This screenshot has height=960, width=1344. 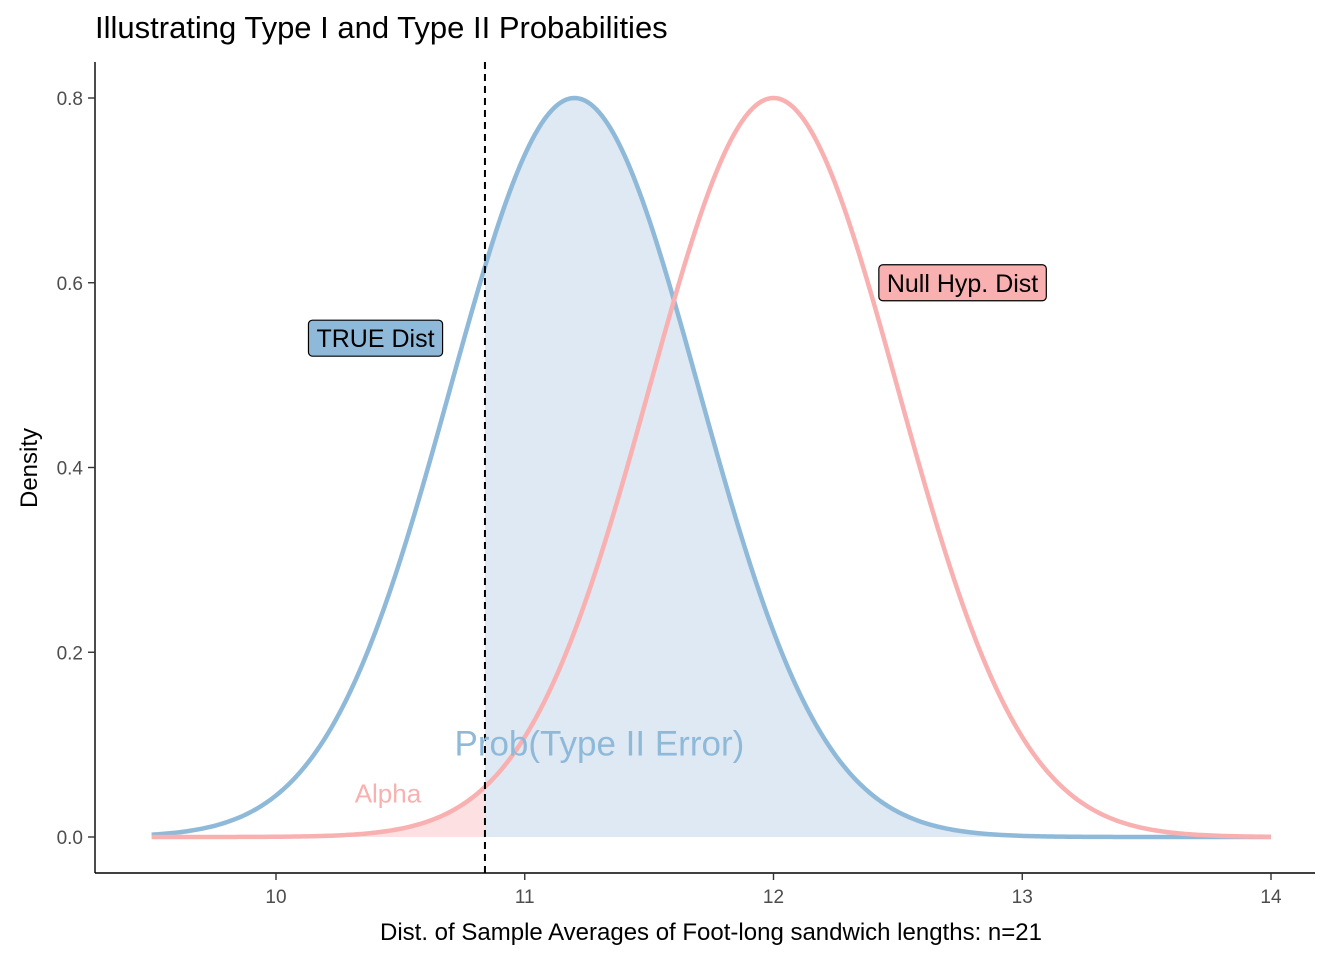 I want to click on null-dist-label: Null Hyp. Dist, so click(x=962, y=283).